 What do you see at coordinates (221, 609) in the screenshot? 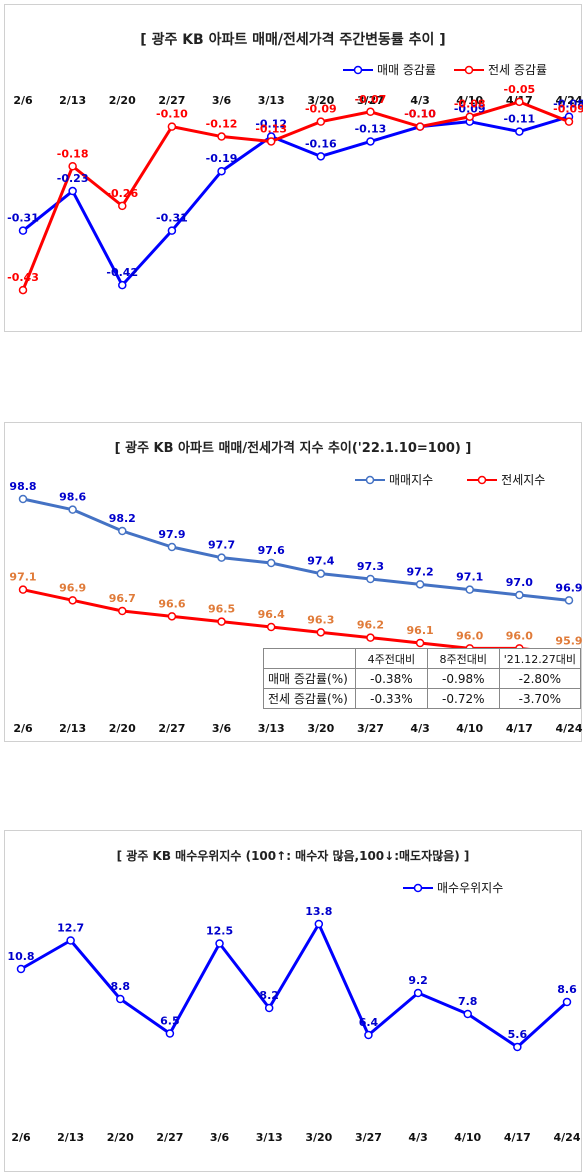
I see `data-label: 96.5` at bounding box center [221, 609].